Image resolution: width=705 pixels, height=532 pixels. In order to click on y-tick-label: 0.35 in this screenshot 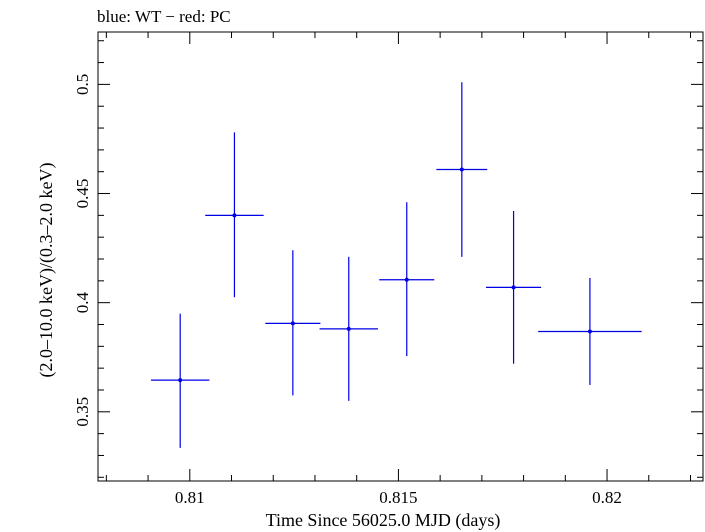, I will do `click(82, 412)`.